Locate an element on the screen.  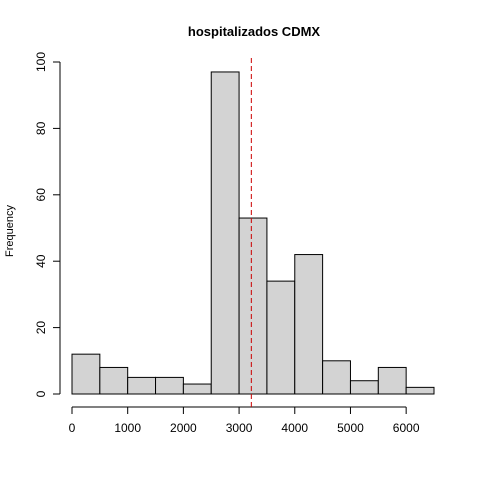
y-tick-label: 60 is located at coordinates (41, 195).